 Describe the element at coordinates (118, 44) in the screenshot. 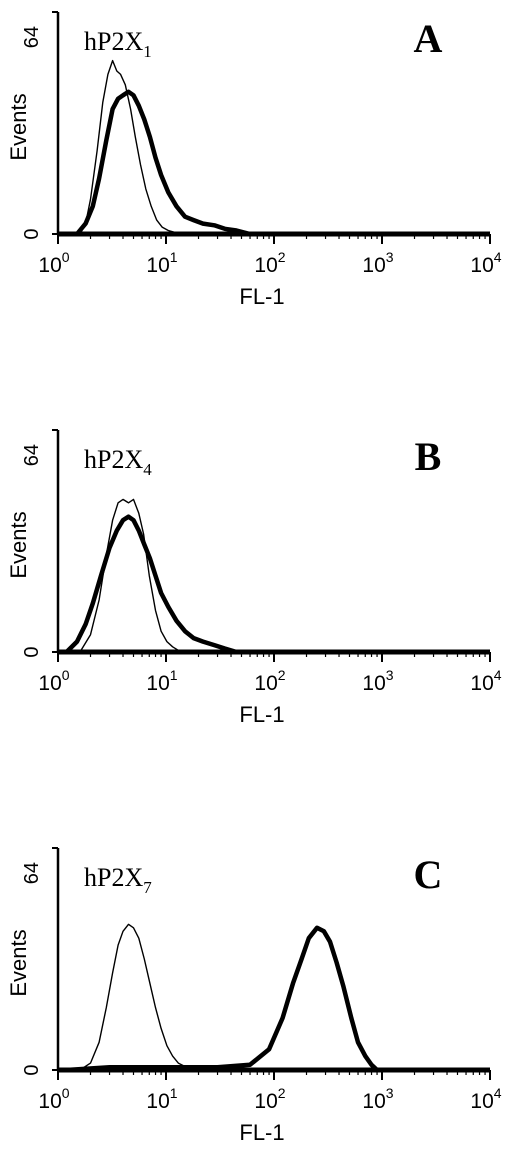

I see `receptor-title: hP2X1` at that location.